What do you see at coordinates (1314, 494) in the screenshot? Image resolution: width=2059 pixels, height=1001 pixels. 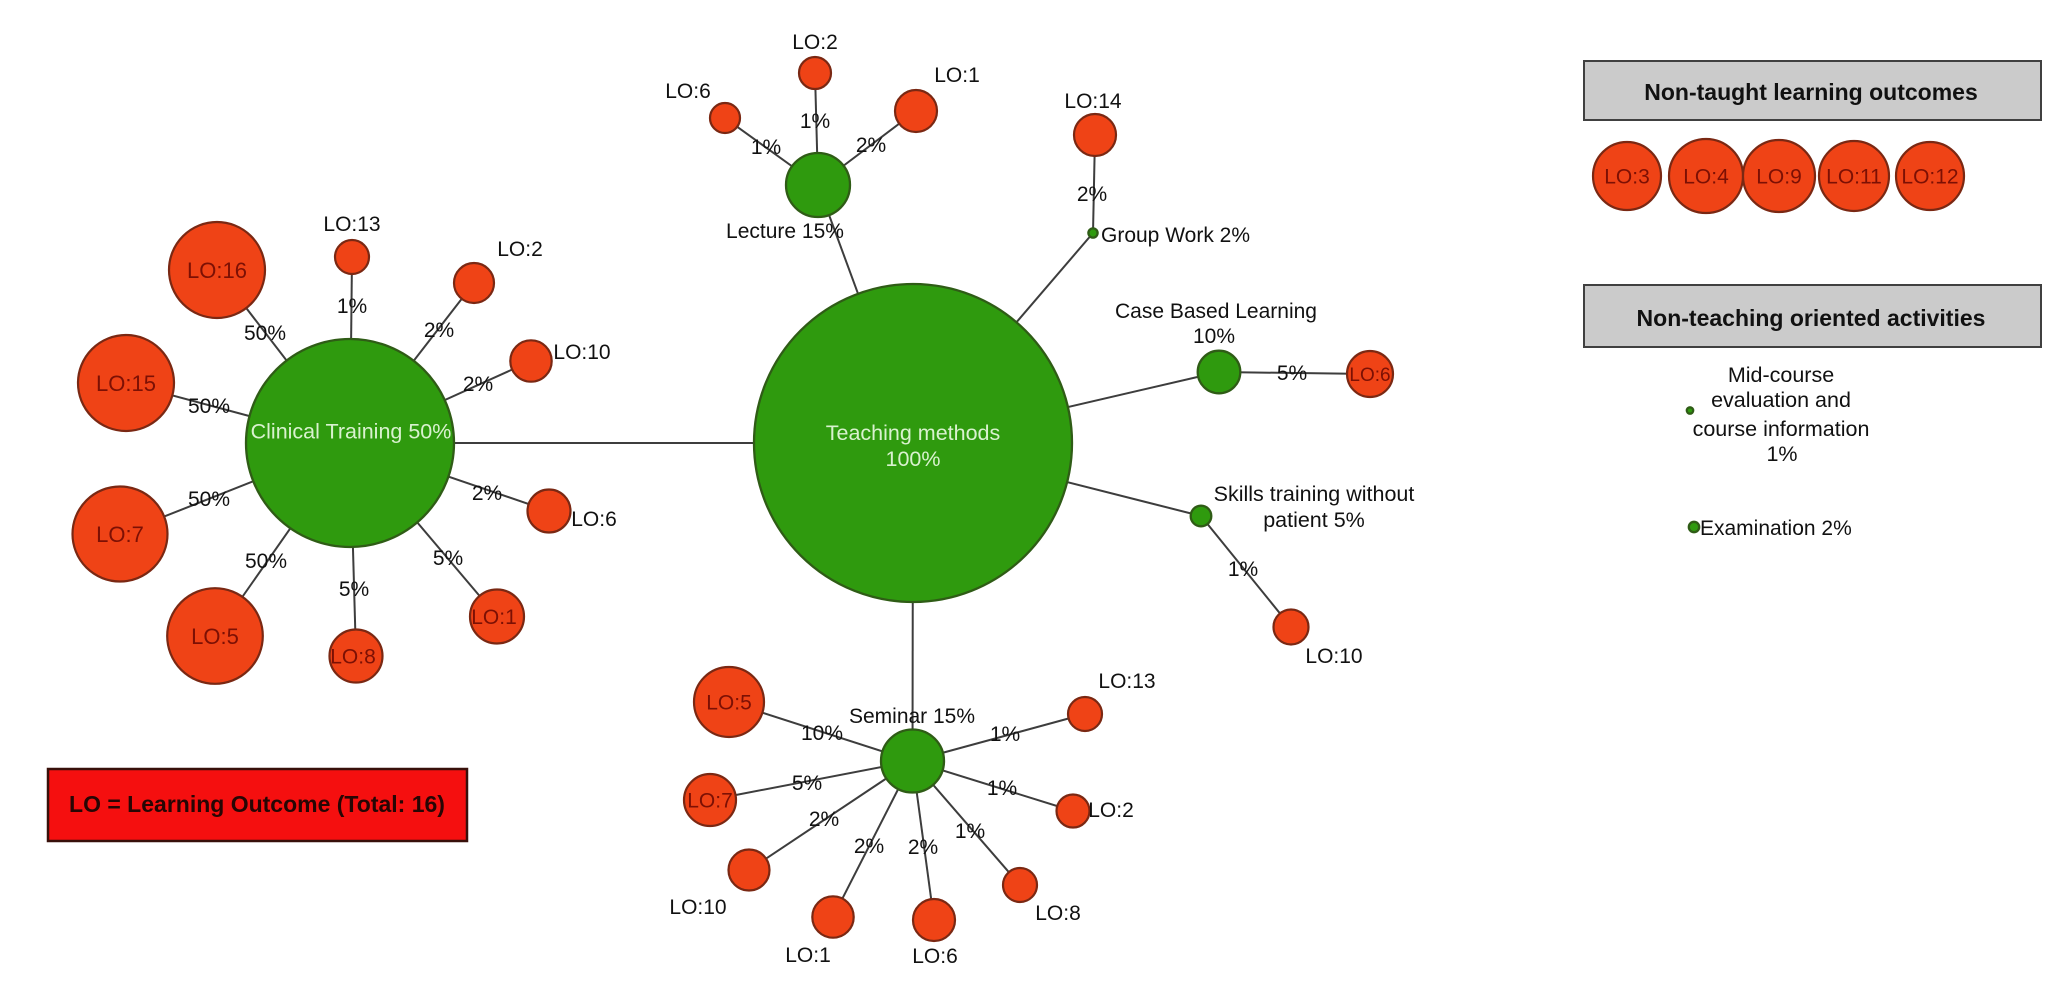 I see `svg-text: Skills training without` at bounding box center [1314, 494].